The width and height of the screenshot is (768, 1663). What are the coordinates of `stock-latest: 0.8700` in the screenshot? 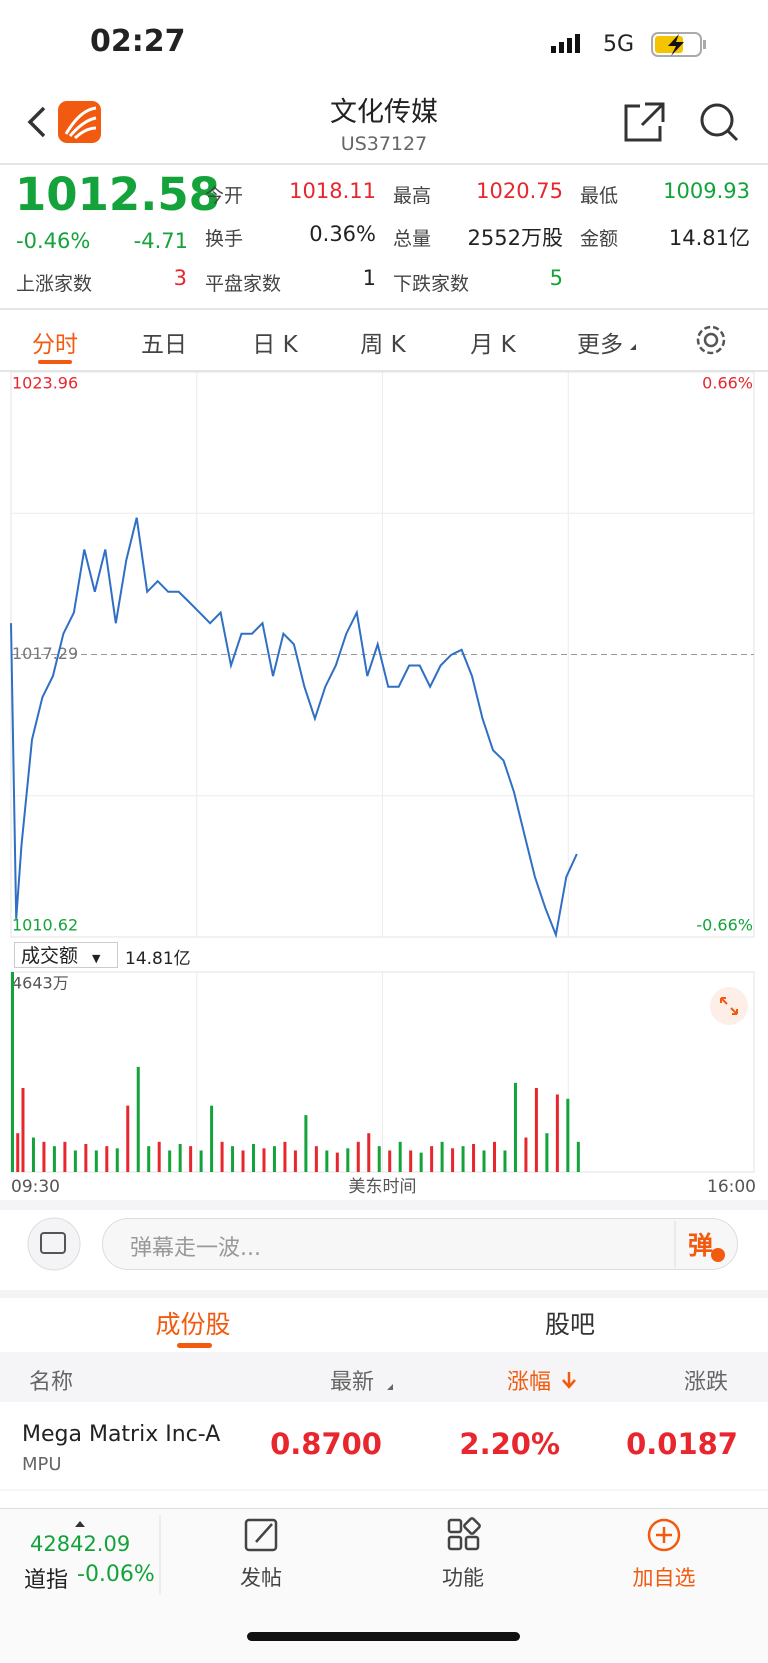 It's located at (326, 1444).